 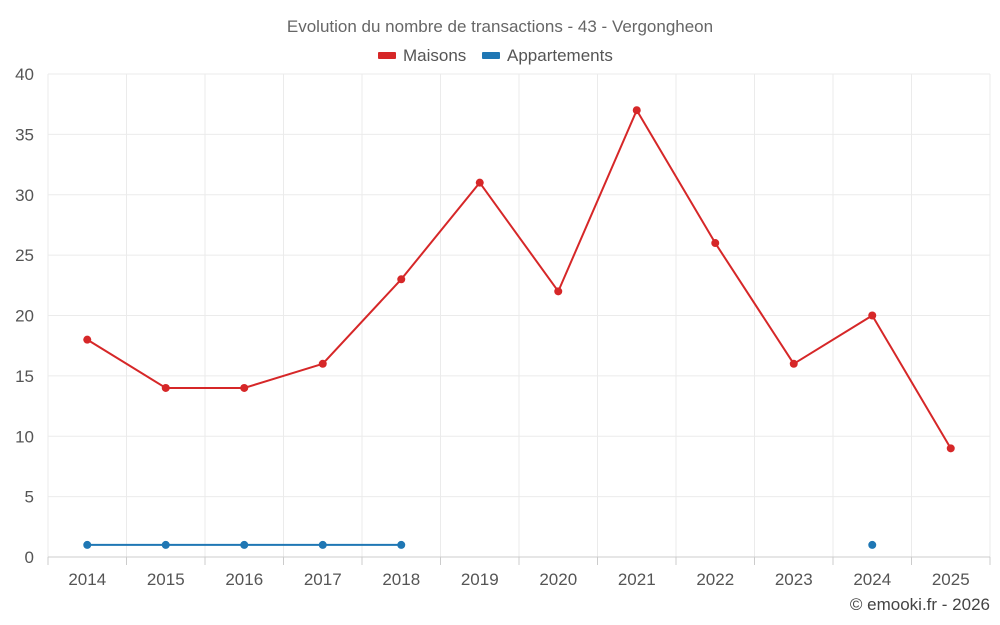 I want to click on x-tick-label: 2016, so click(x=244, y=579).